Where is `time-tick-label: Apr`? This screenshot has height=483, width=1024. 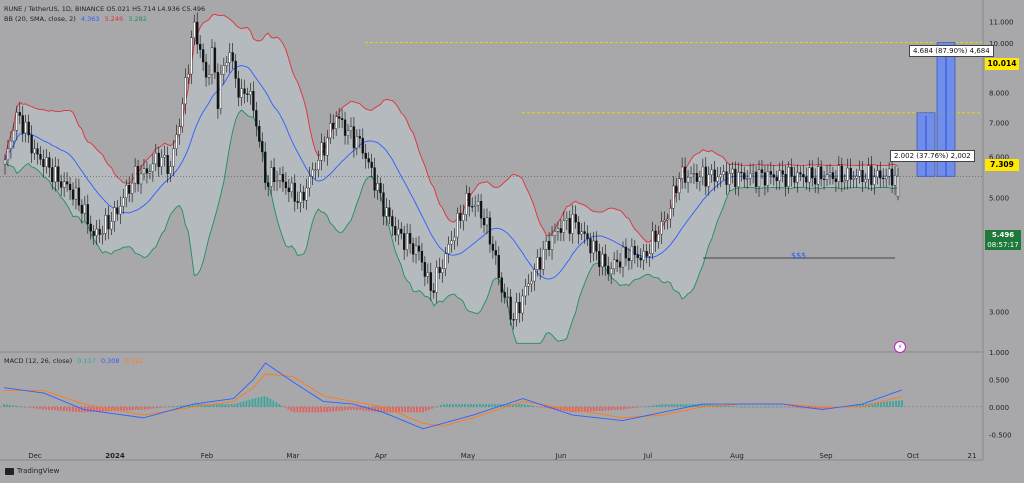
time-tick-label: Apr is located at coordinates (381, 456).